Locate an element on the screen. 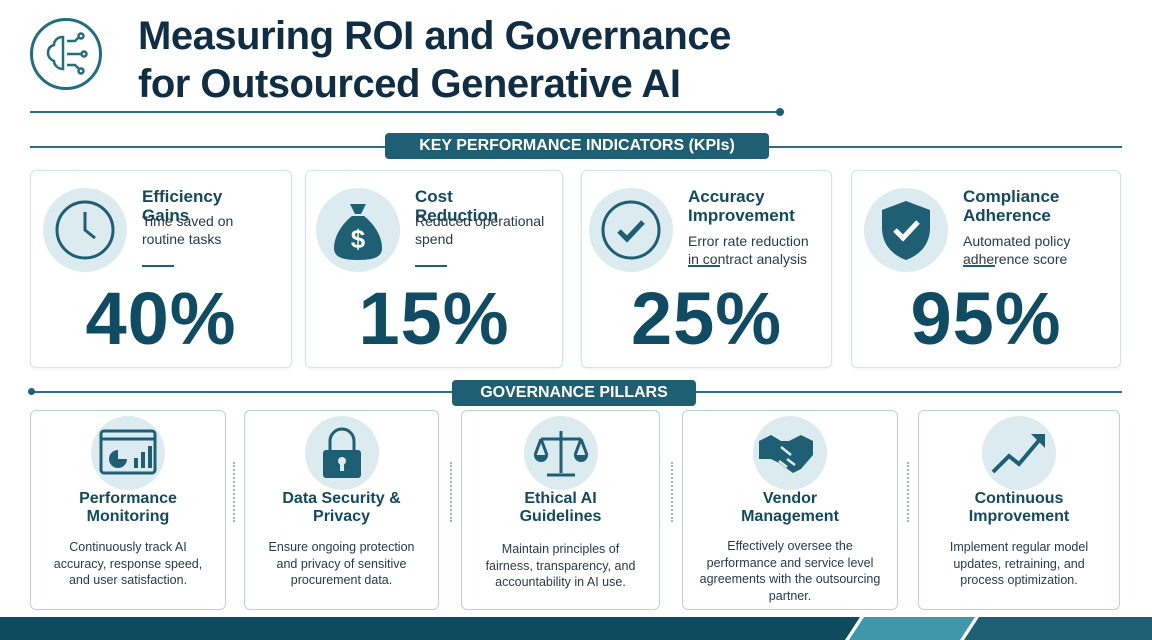 This screenshot has height=640, width=1152. dashboard-icon is located at coordinates (128, 452).